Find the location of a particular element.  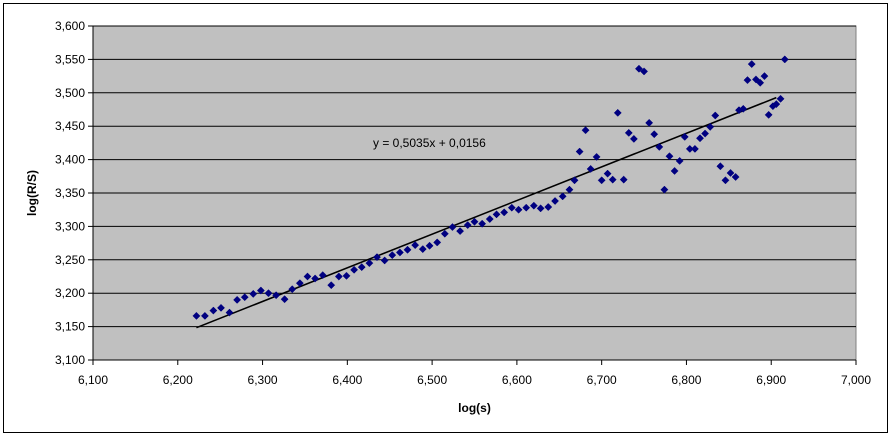

y-tick-label: 3,150 is located at coordinates (70, 327).